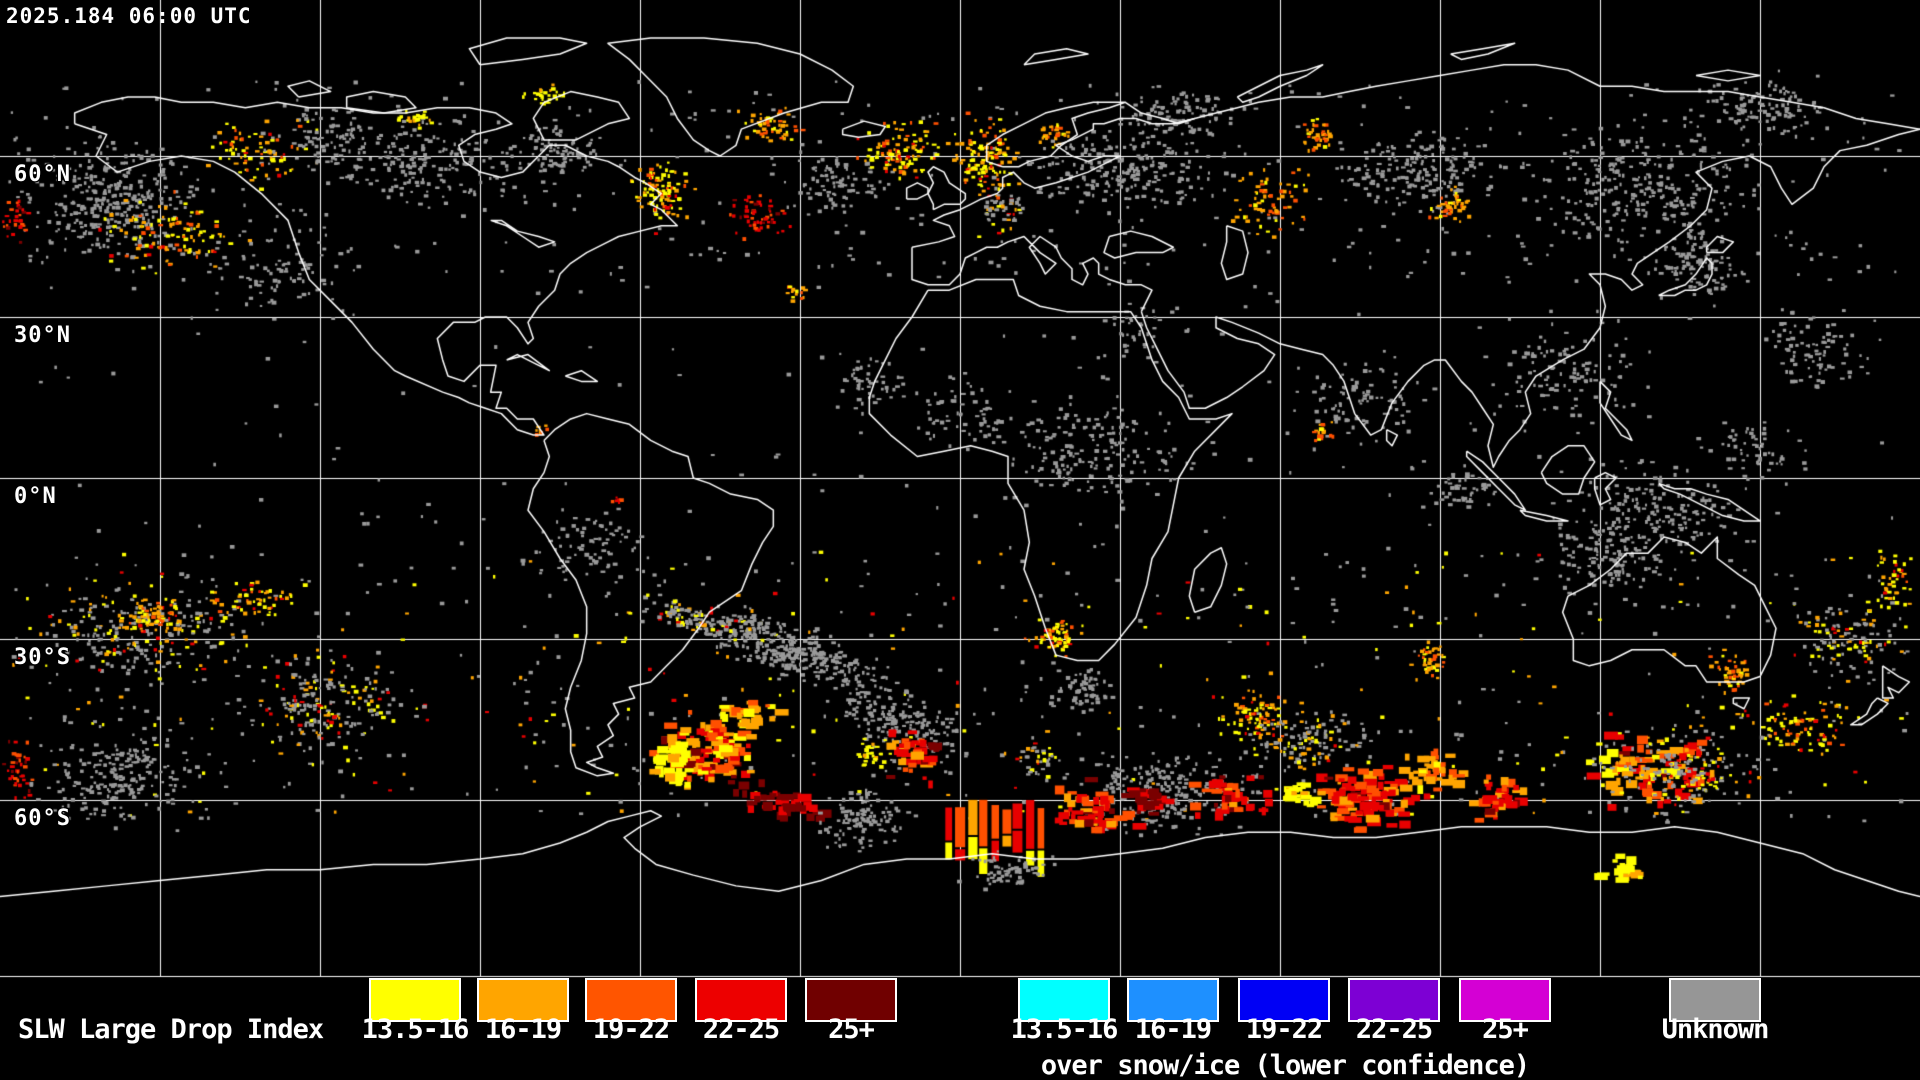 This screenshot has width=1920, height=1080. I want to click on legend-label-snow-ice-19-22: 19-22, so click(1284, 1029).